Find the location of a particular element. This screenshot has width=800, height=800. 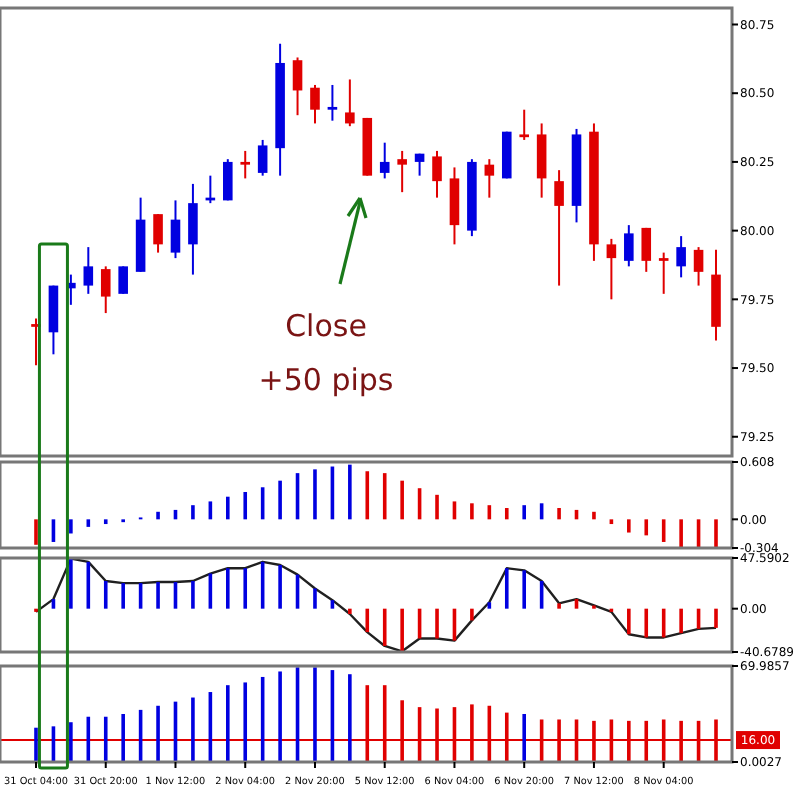

annotation: Close +50 pips is located at coordinates (326, 353).